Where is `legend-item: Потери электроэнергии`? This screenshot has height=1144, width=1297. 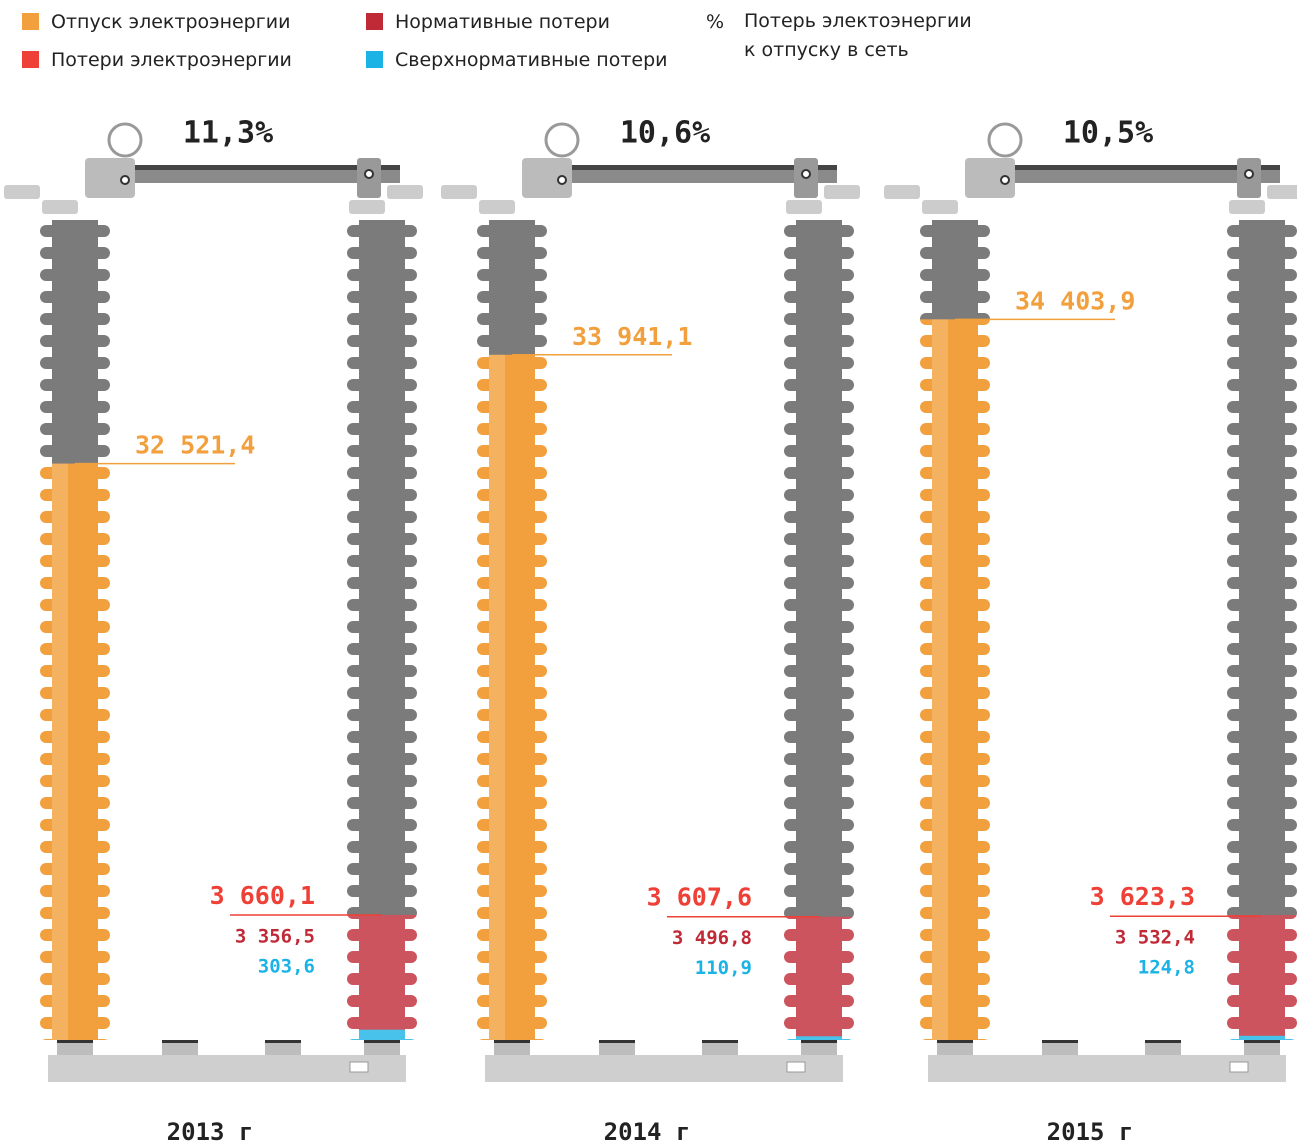
legend-item: Потери электроэнергии is located at coordinates (157, 60).